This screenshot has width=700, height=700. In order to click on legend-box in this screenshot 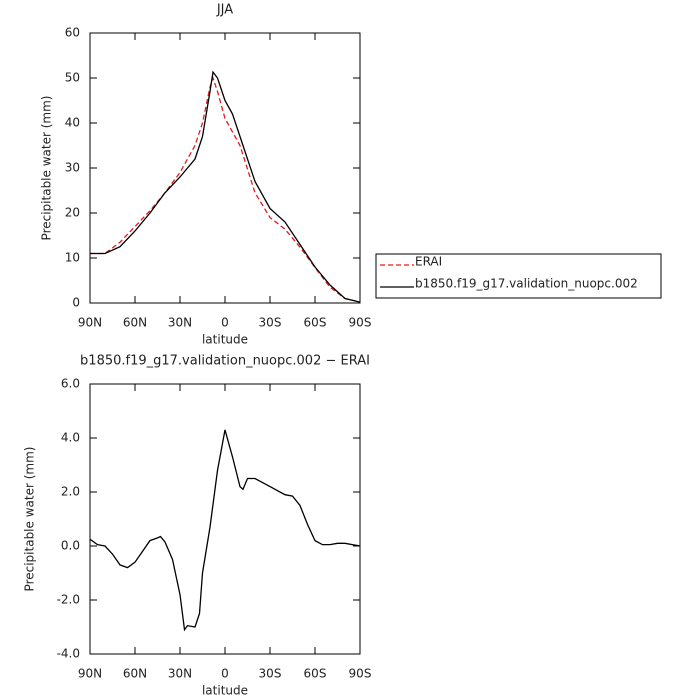, I will do `click(518, 276)`.